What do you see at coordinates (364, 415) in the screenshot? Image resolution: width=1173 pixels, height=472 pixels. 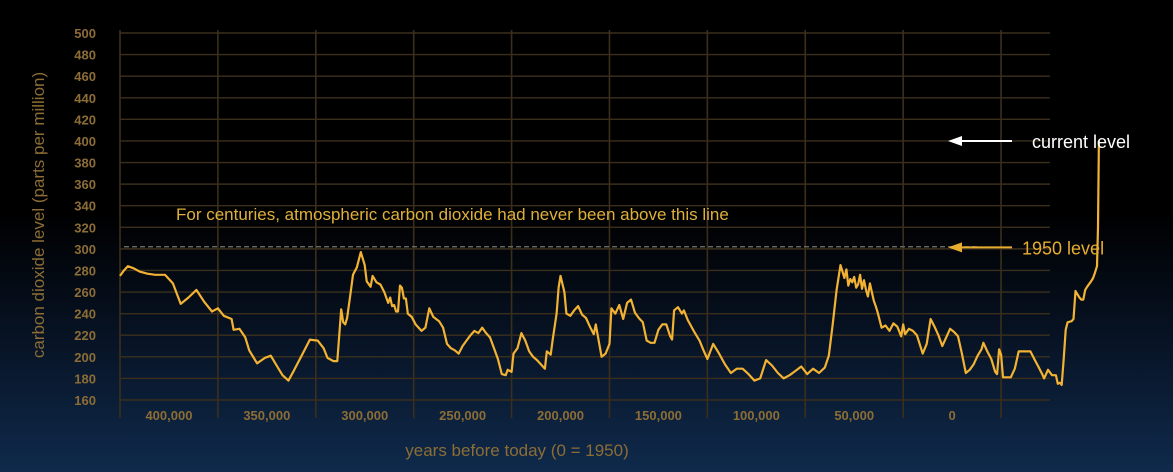 I see `x-tick-label: 300,000` at bounding box center [364, 415].